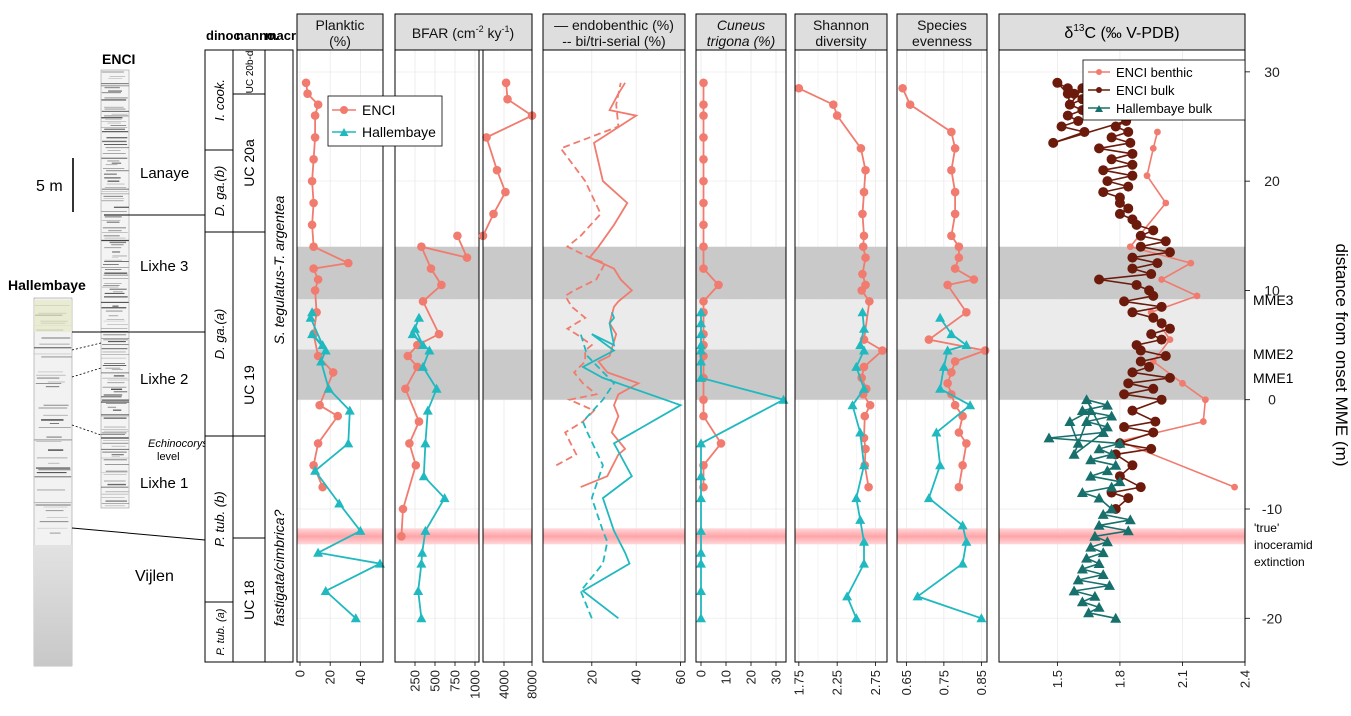  Describe the element at coordinates (378, 110) in the screenshot. I see `legend-enci-label: ENCI` at that location.